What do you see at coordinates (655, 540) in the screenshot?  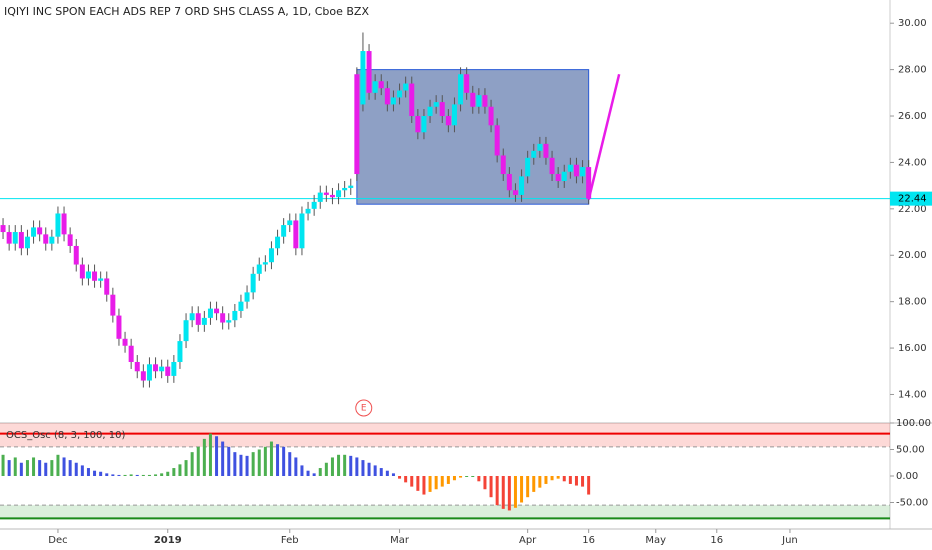 I see `x-tick-label: May` at bounding box center [655, 540].